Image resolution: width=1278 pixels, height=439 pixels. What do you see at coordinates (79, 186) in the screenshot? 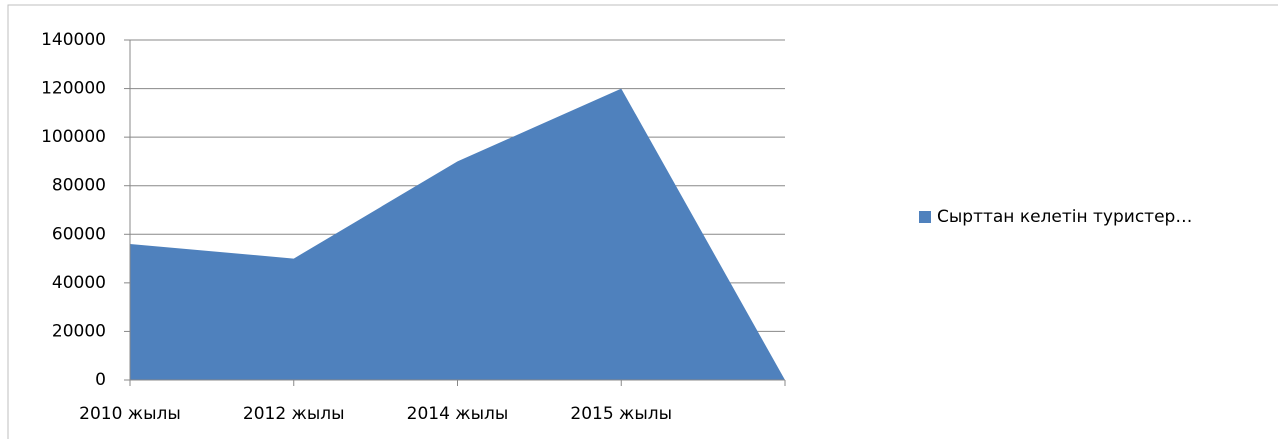
I see `y-tick-label: 80000` at bounding box center [79, 186].